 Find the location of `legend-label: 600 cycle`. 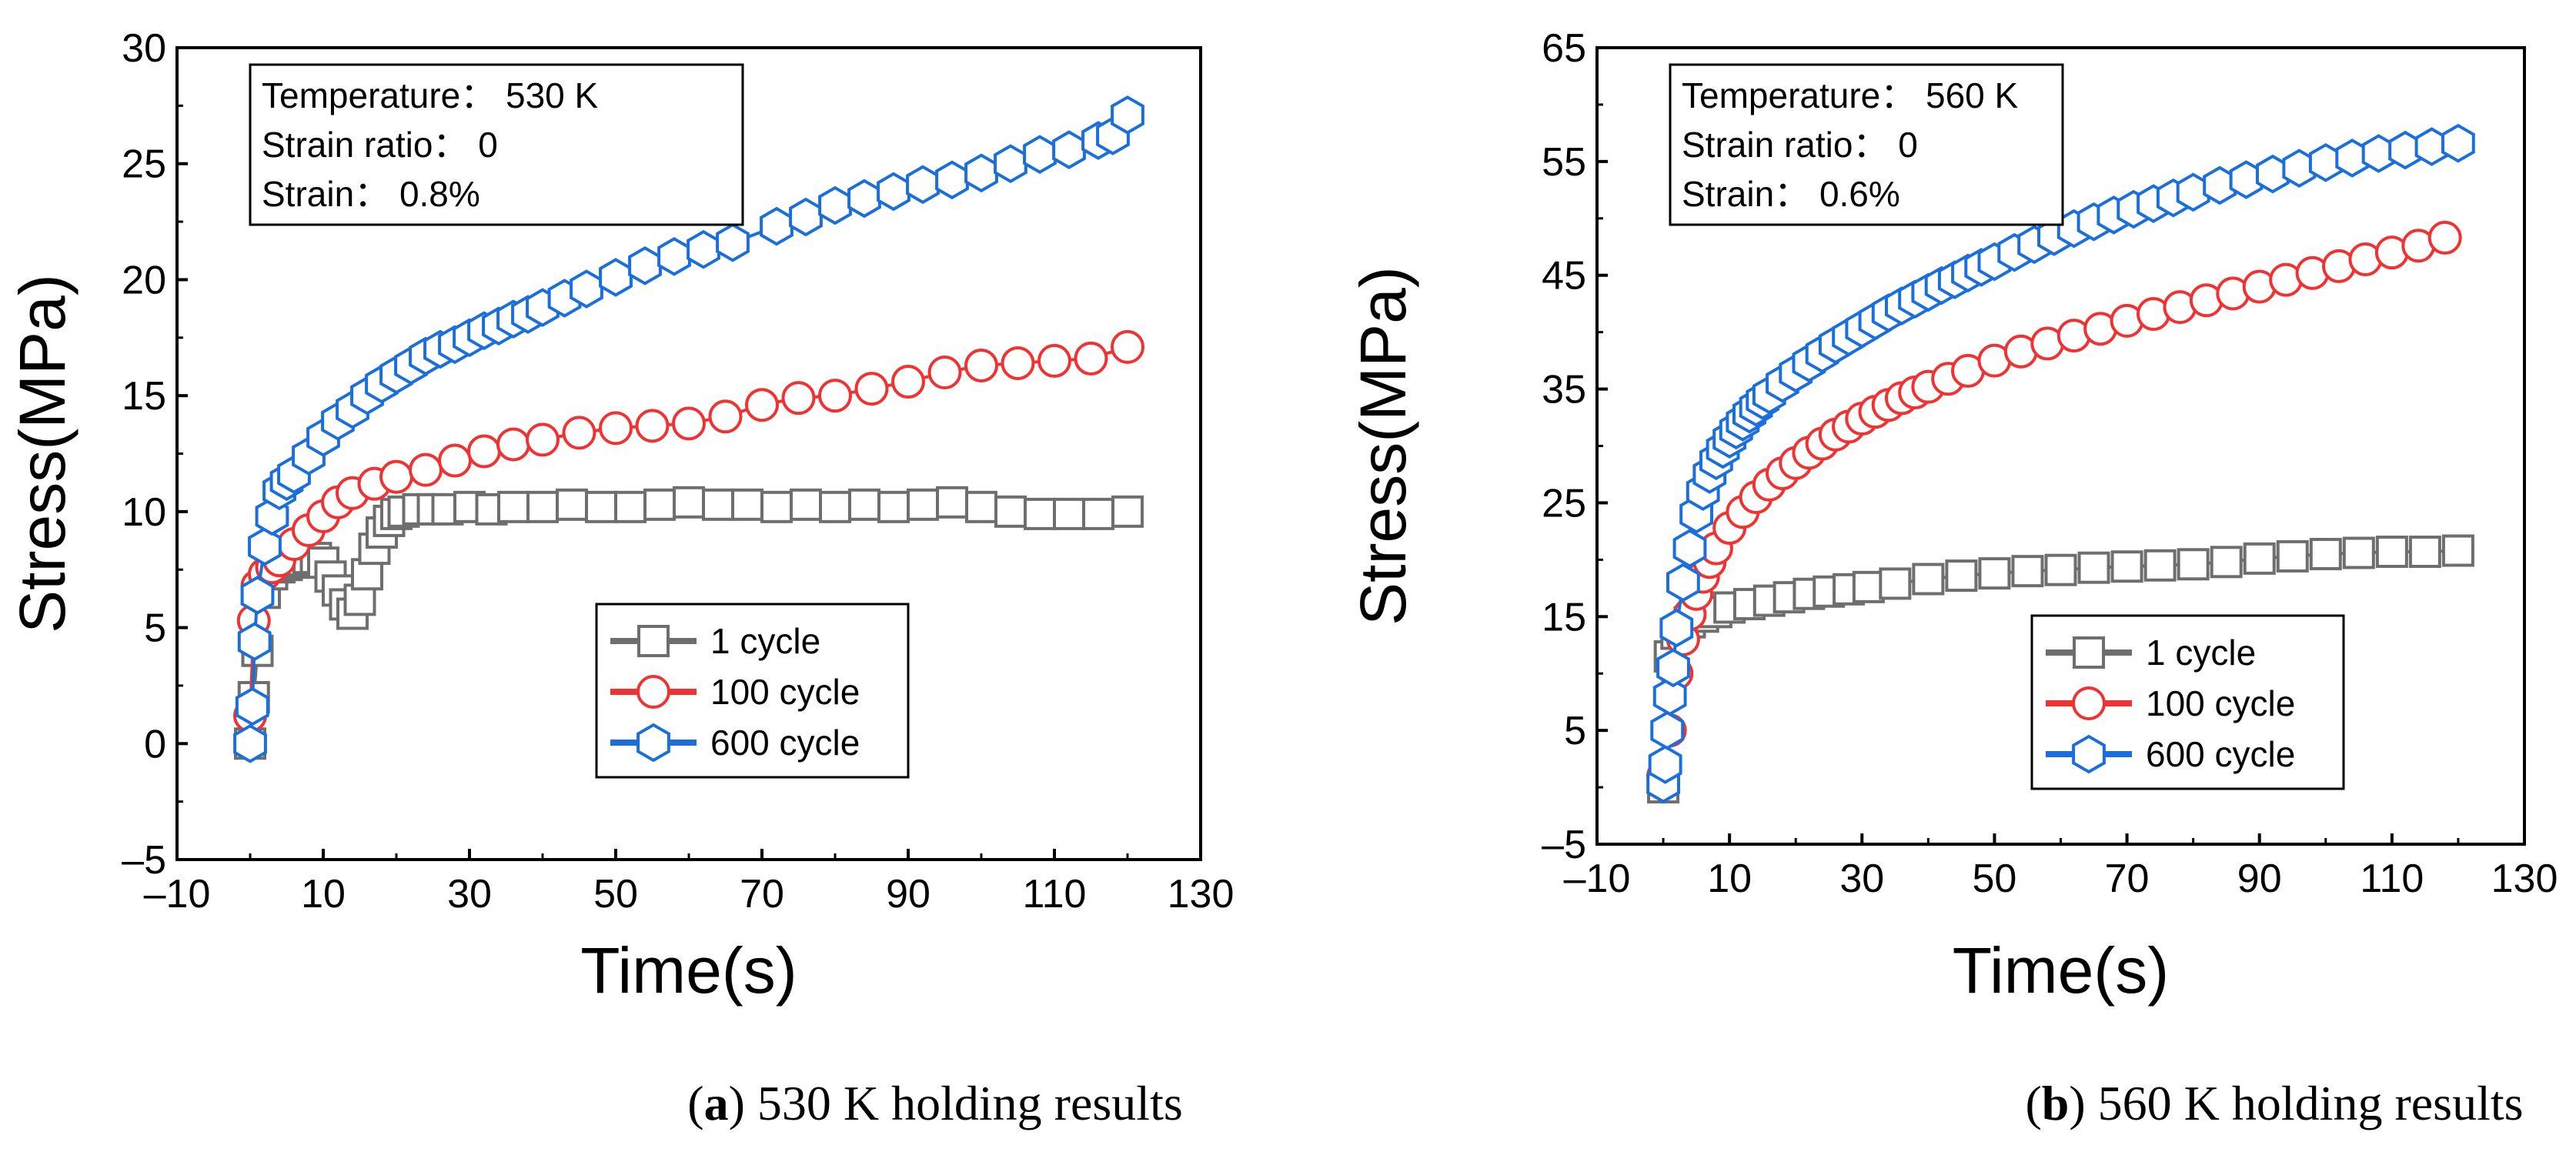

legend-label: 600 cycle is located at coordinates (785, 743).